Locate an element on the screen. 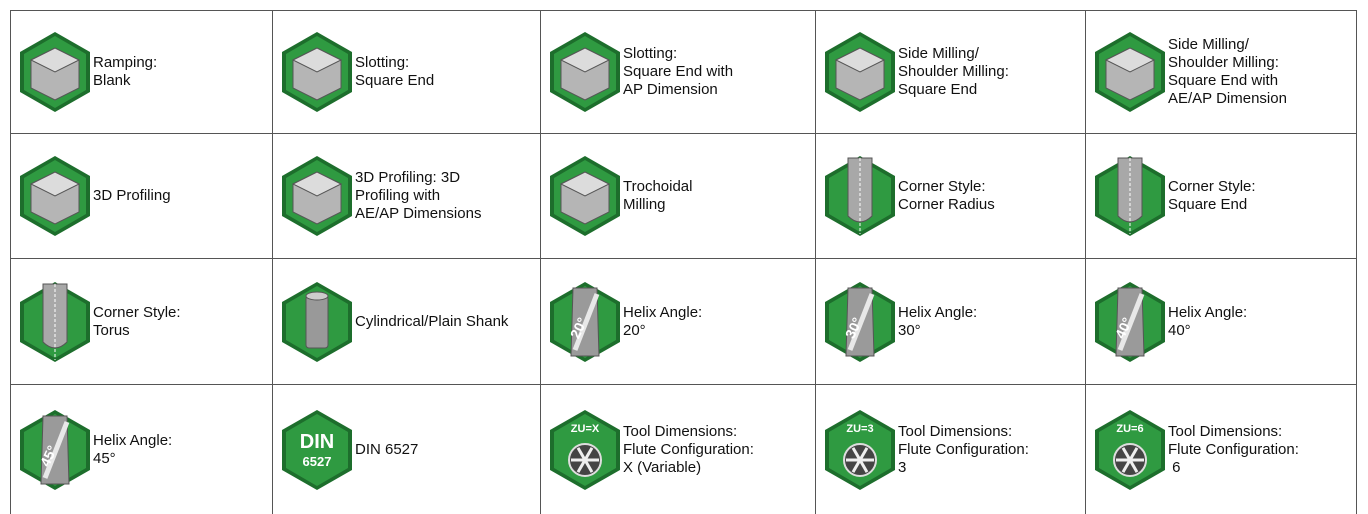 The width and height of the screenshot is (1368, 514). label-line: Side Milling/ is located at coordinates (1208, 44).